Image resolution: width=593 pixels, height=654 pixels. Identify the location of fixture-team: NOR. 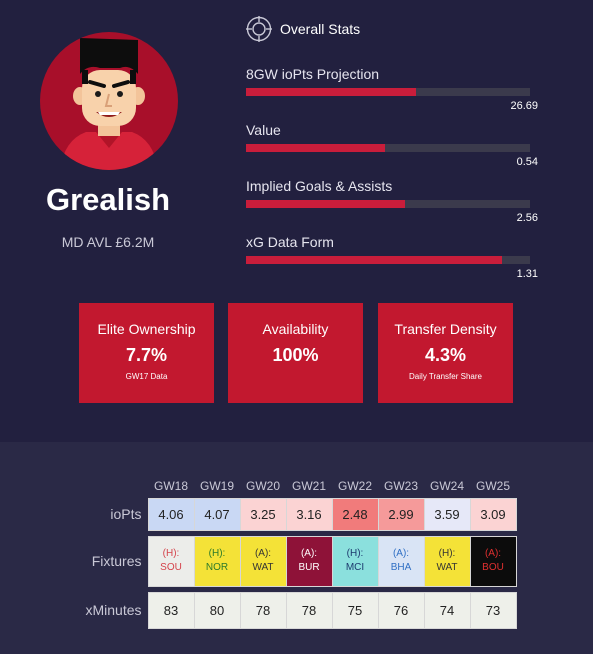
(217, 567).